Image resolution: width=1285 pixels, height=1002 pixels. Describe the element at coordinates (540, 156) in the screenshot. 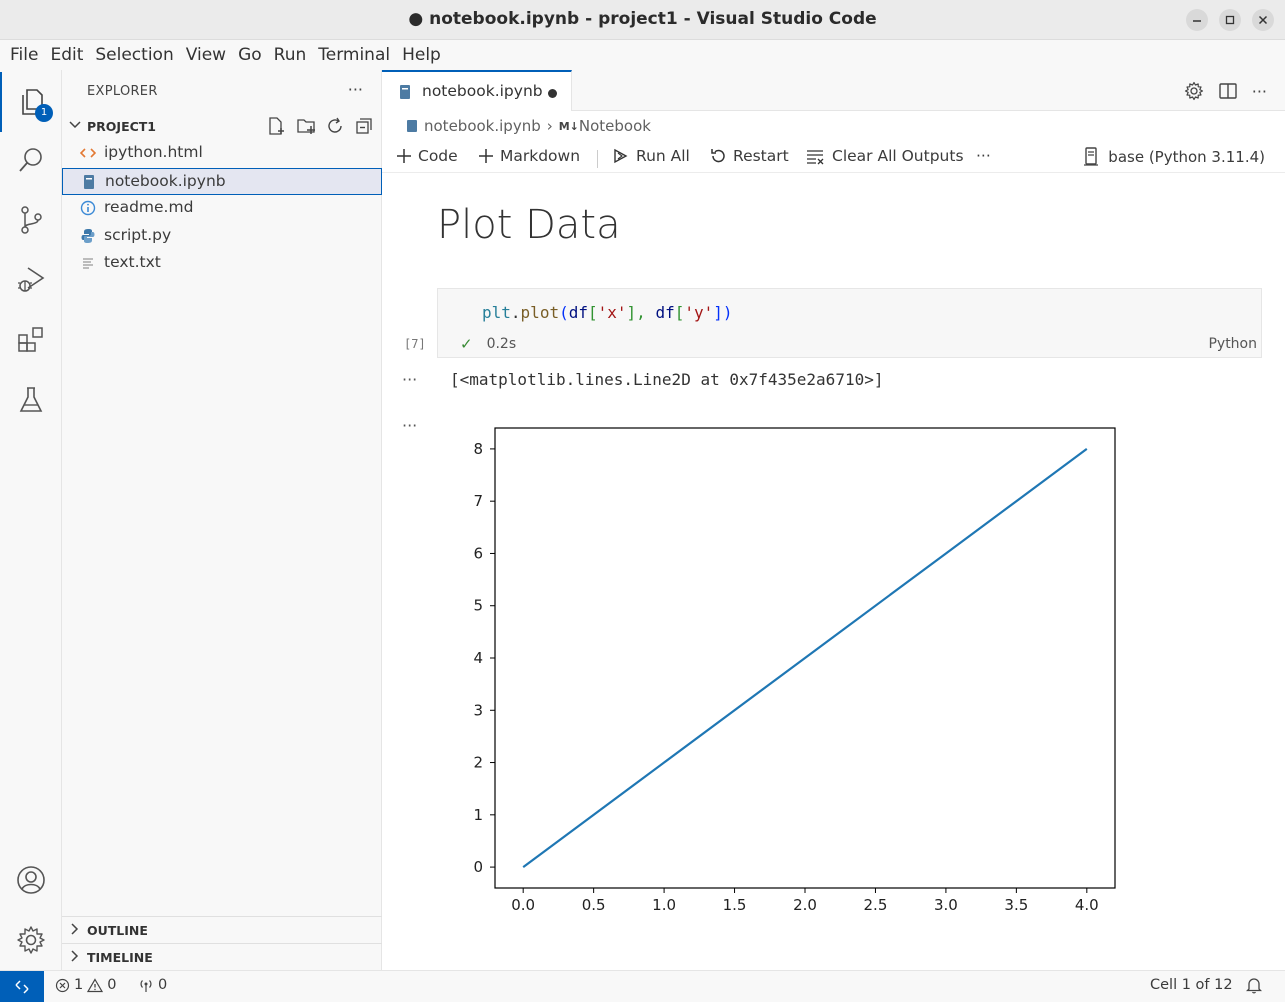

I see `add-markdown-label: Markdown` at that location.